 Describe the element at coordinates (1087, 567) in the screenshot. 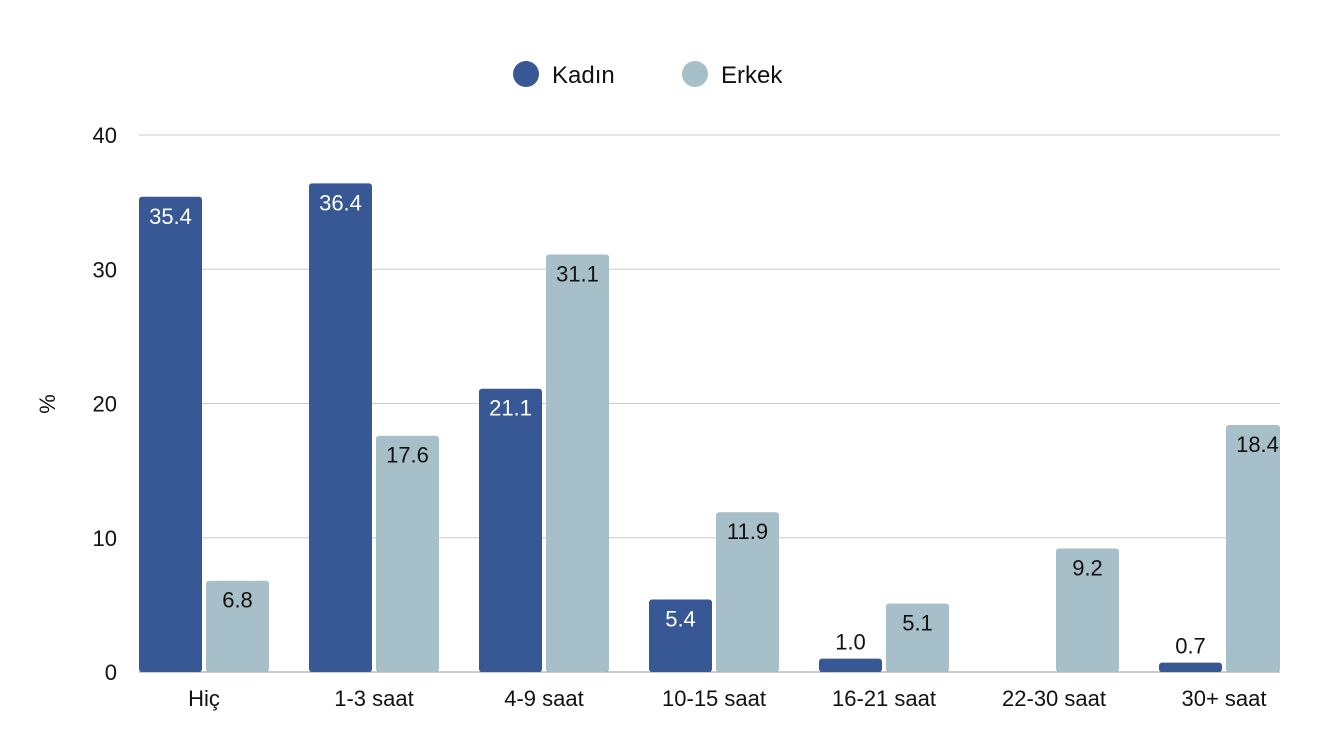

I see `data-label: 9.2` at that location.